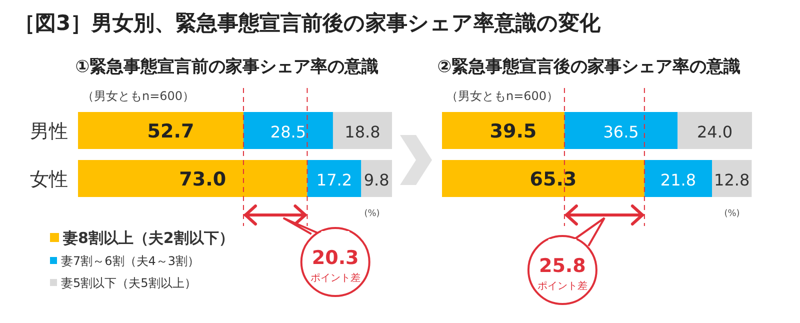 Image resolution: width=800 pixels, height=323 pixels. What do you see at coordinates (513, 131) in the screenshot?
I see `data-label: 39.5` at bounding box center [513, 131].